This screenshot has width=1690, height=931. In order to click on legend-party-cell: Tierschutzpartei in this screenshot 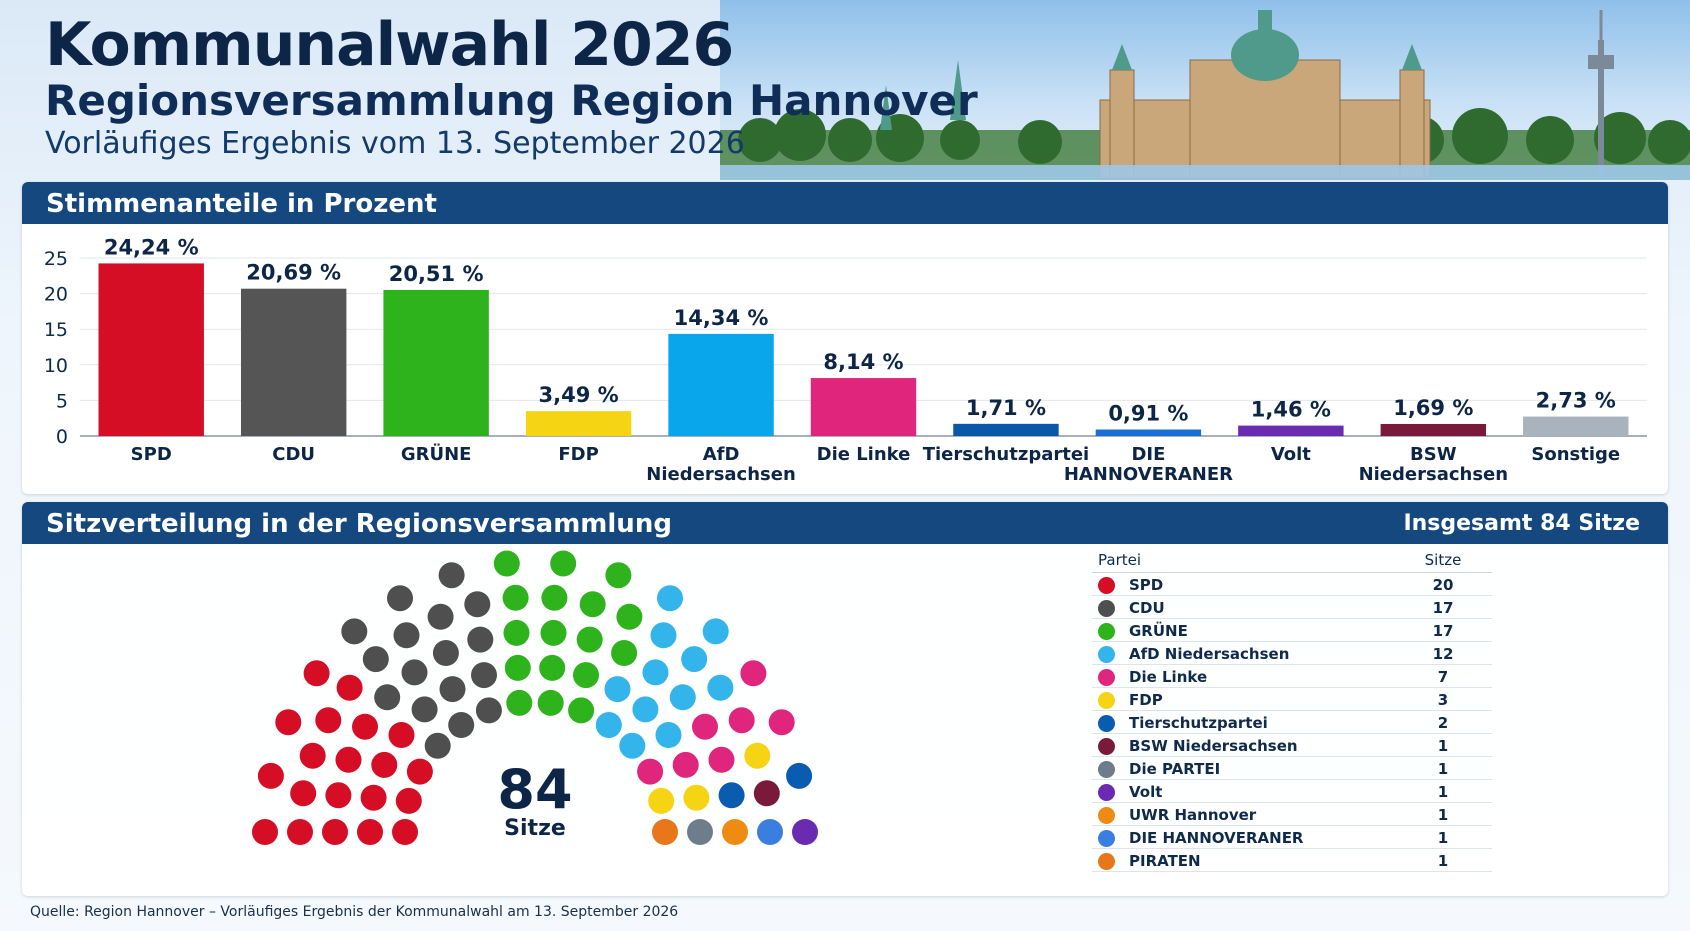, I will do `click(1242, 722)`.